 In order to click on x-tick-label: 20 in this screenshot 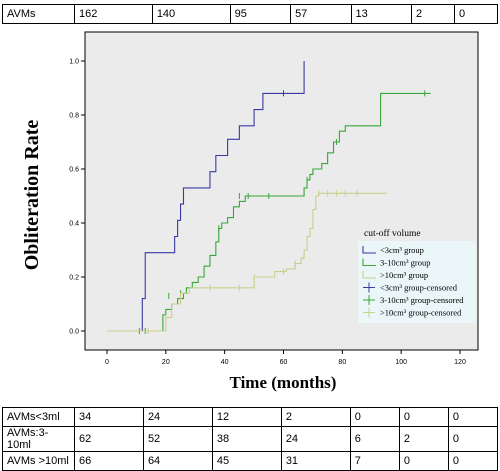, I will do `click(166, 362)`.